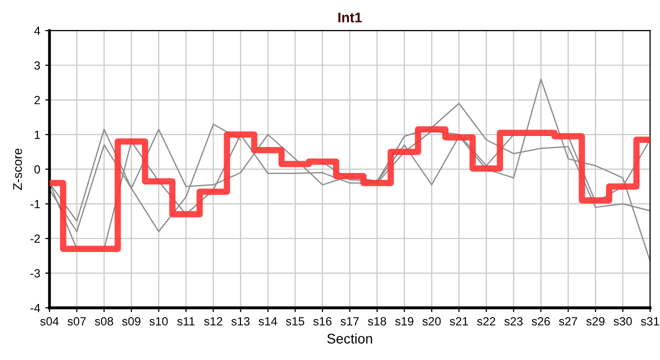 The image size is (660, 360). Describe the element at coordinates (37, 134) in the screenshot. I see `y-tick-label: 1` at that location.